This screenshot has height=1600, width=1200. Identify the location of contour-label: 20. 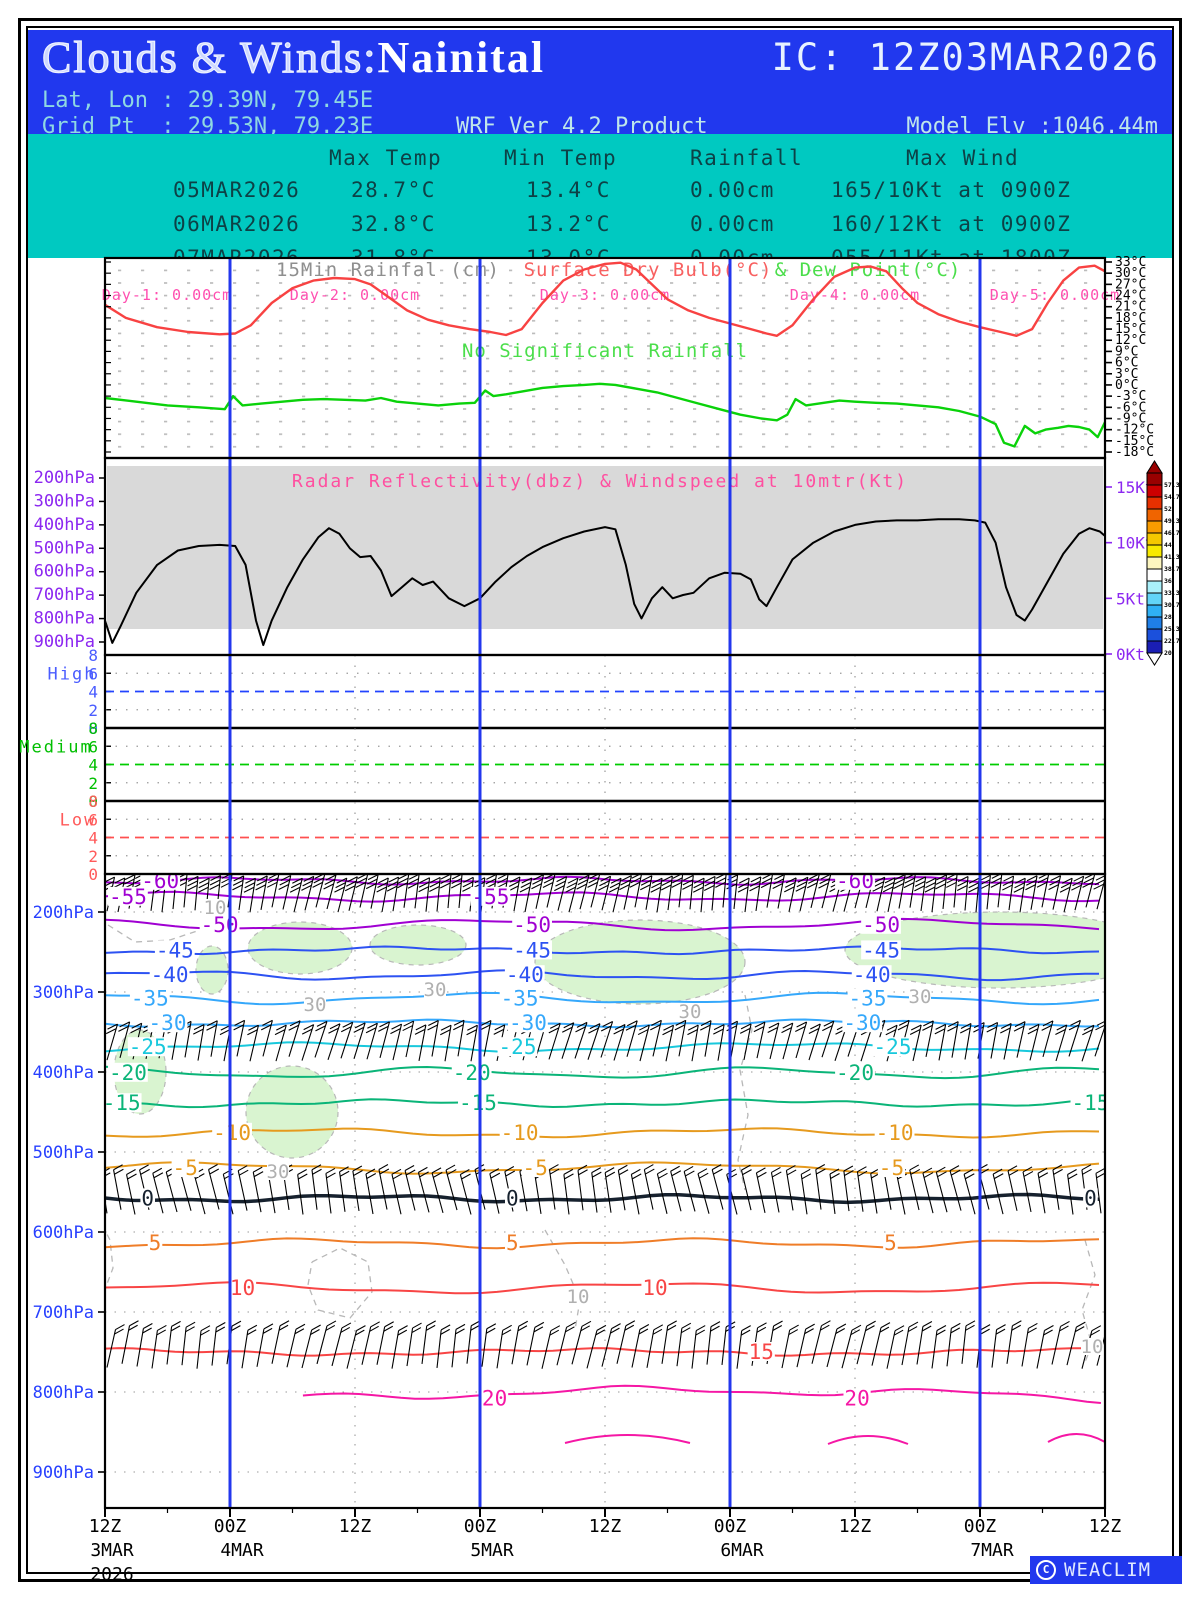
(494, 1398).